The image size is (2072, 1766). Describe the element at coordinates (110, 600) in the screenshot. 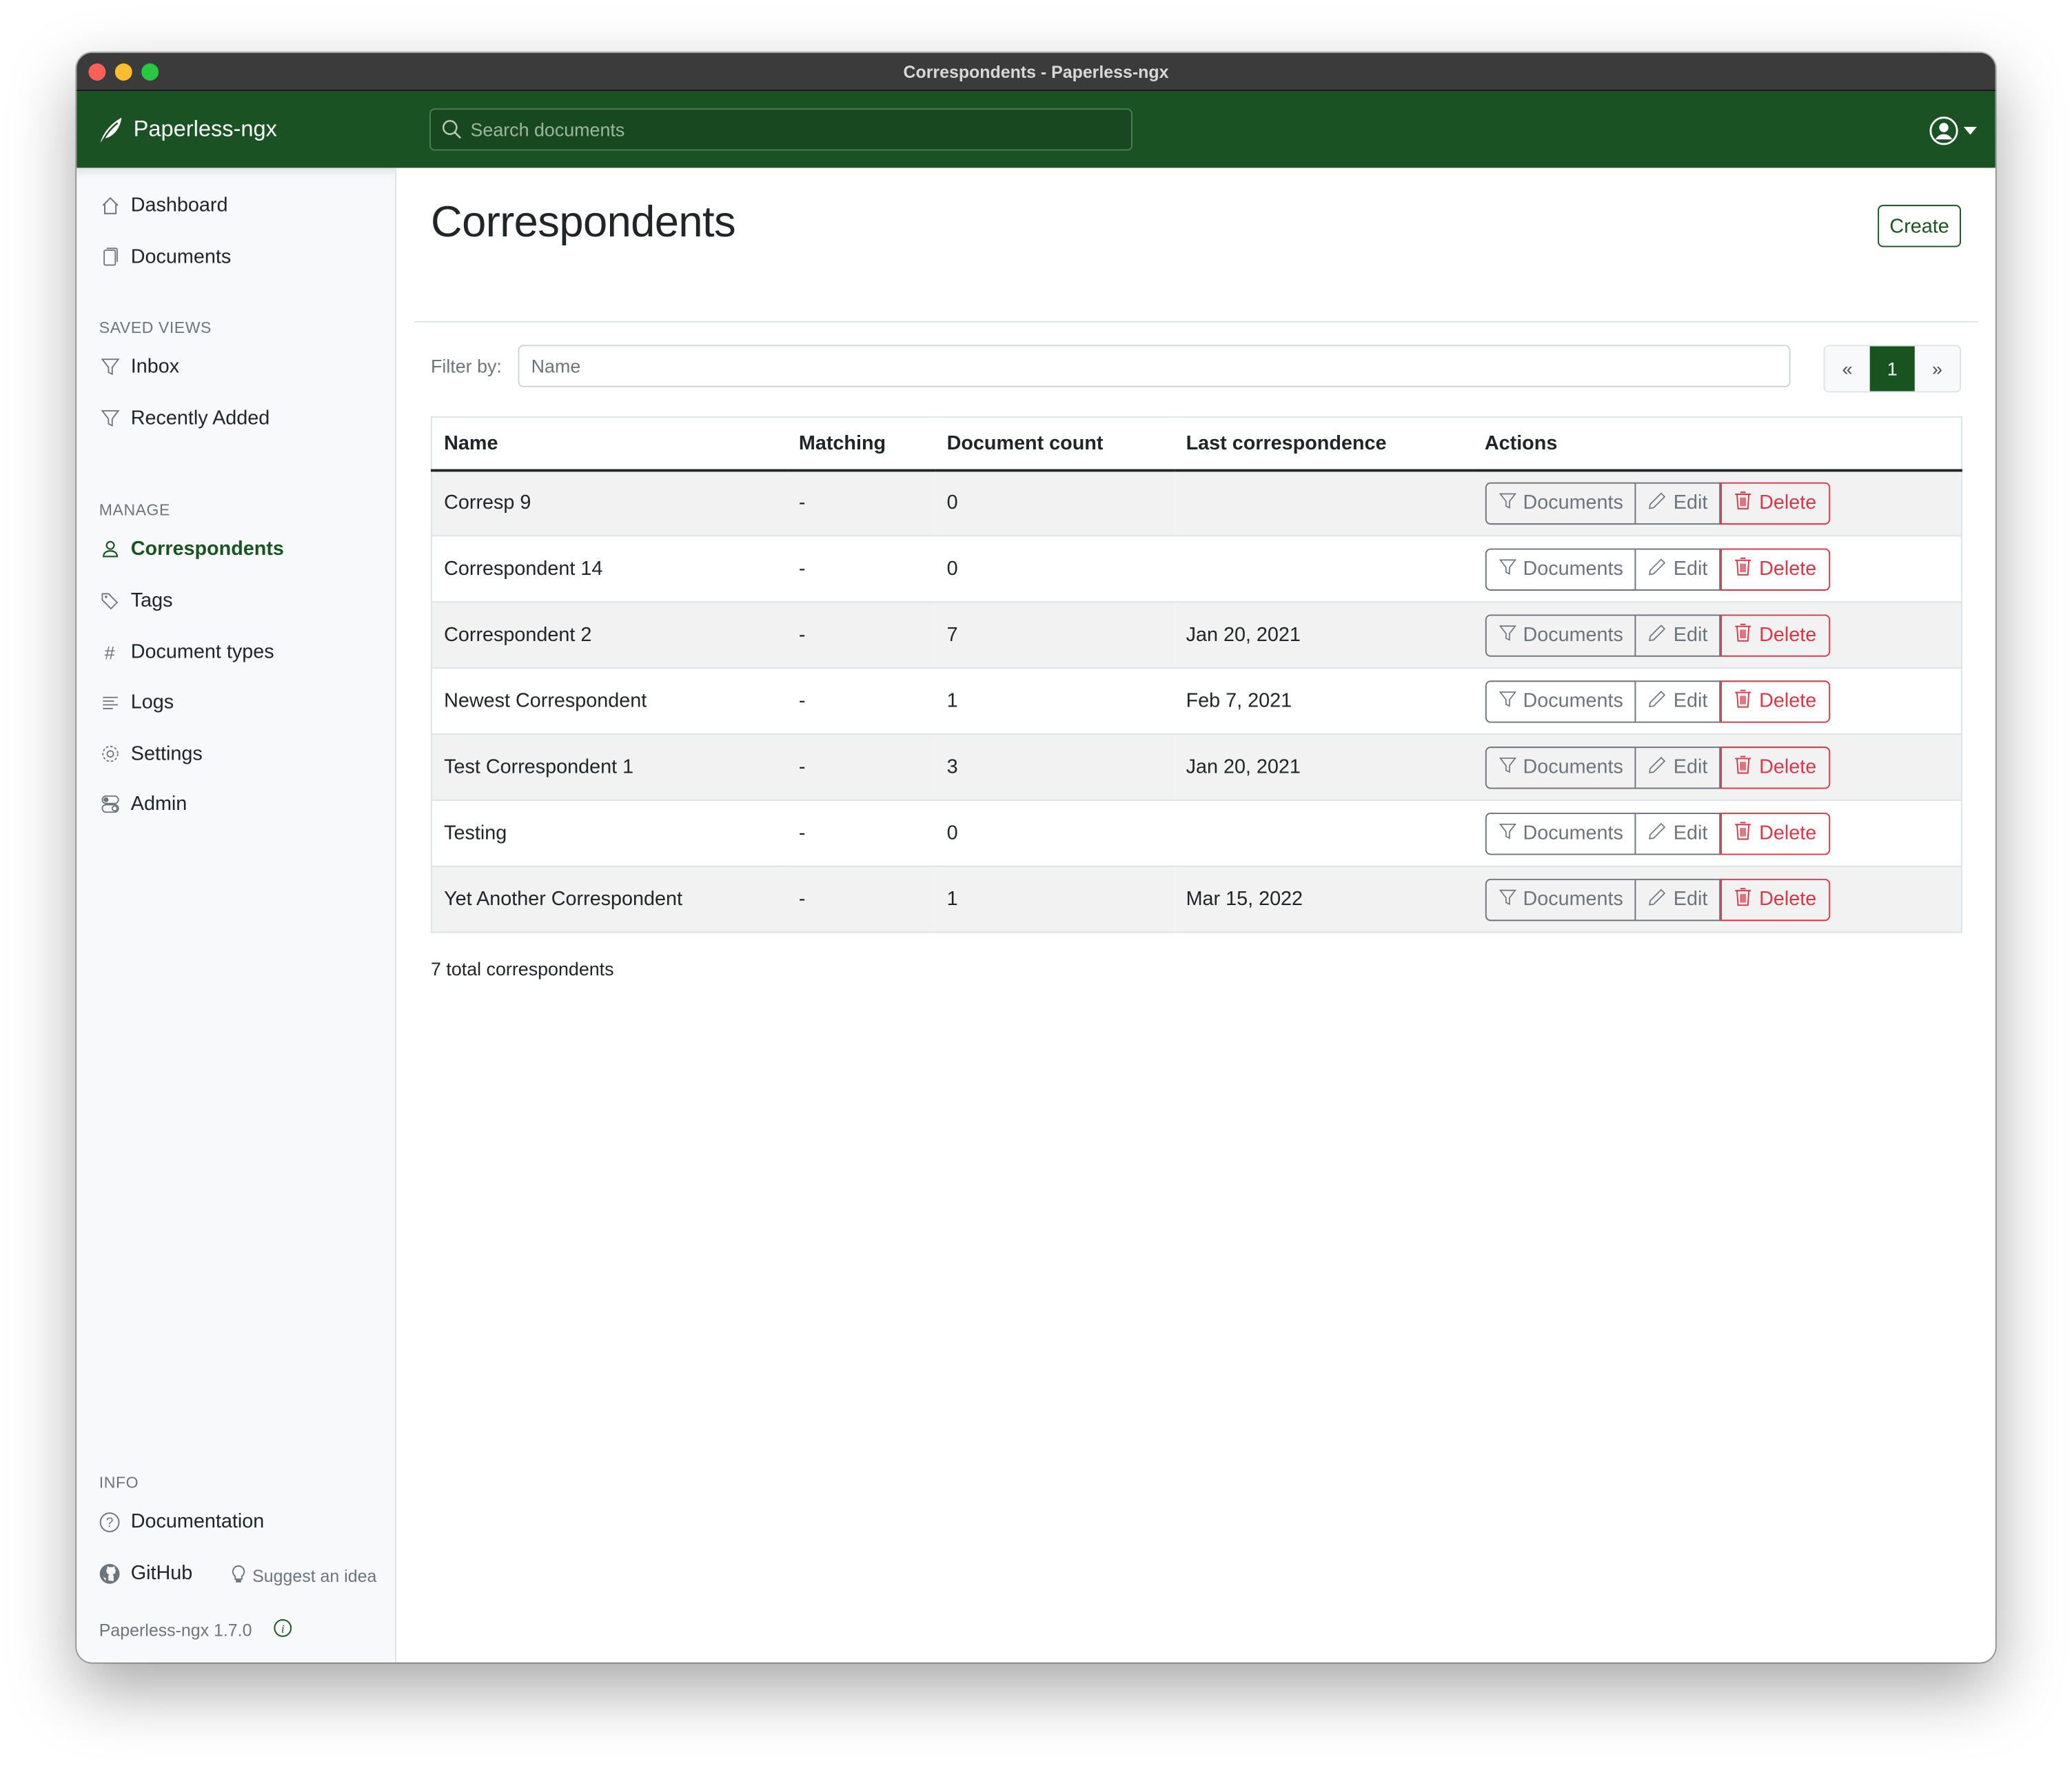

I see `tags-icon` at that location.